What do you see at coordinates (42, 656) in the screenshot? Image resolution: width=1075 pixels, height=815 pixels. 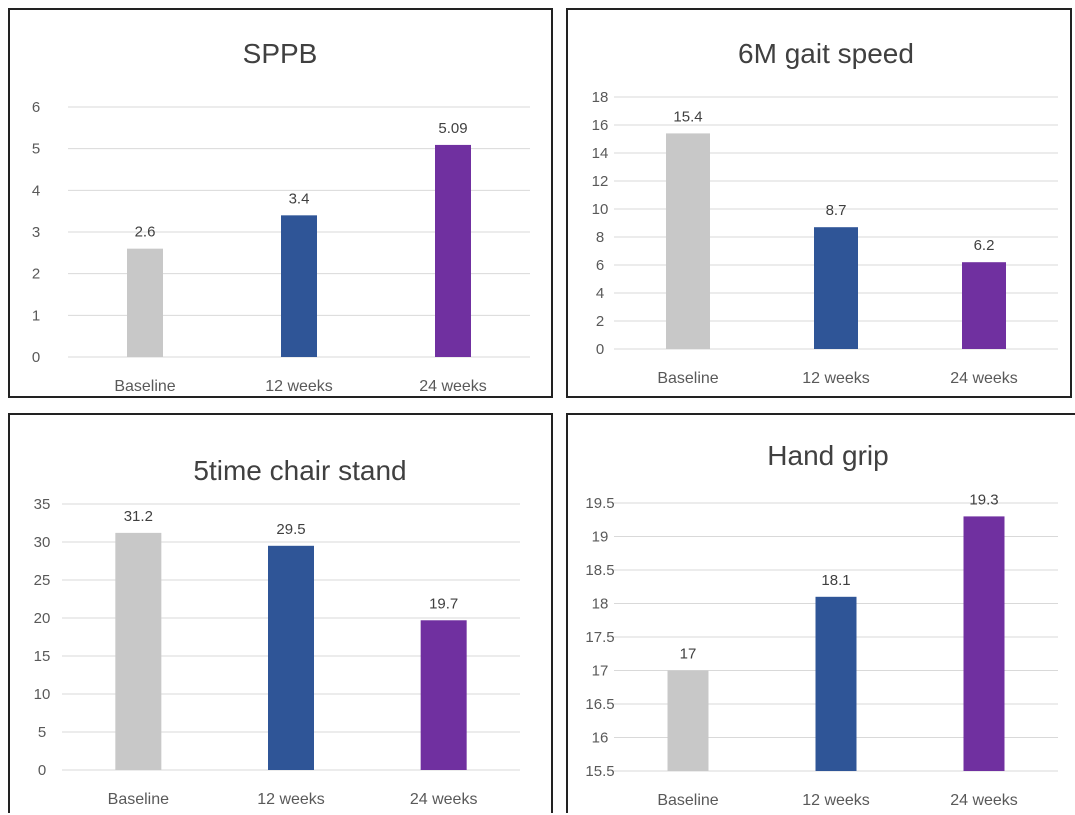 I see `y-tick-label: 15` at bounding box center [42, 656].